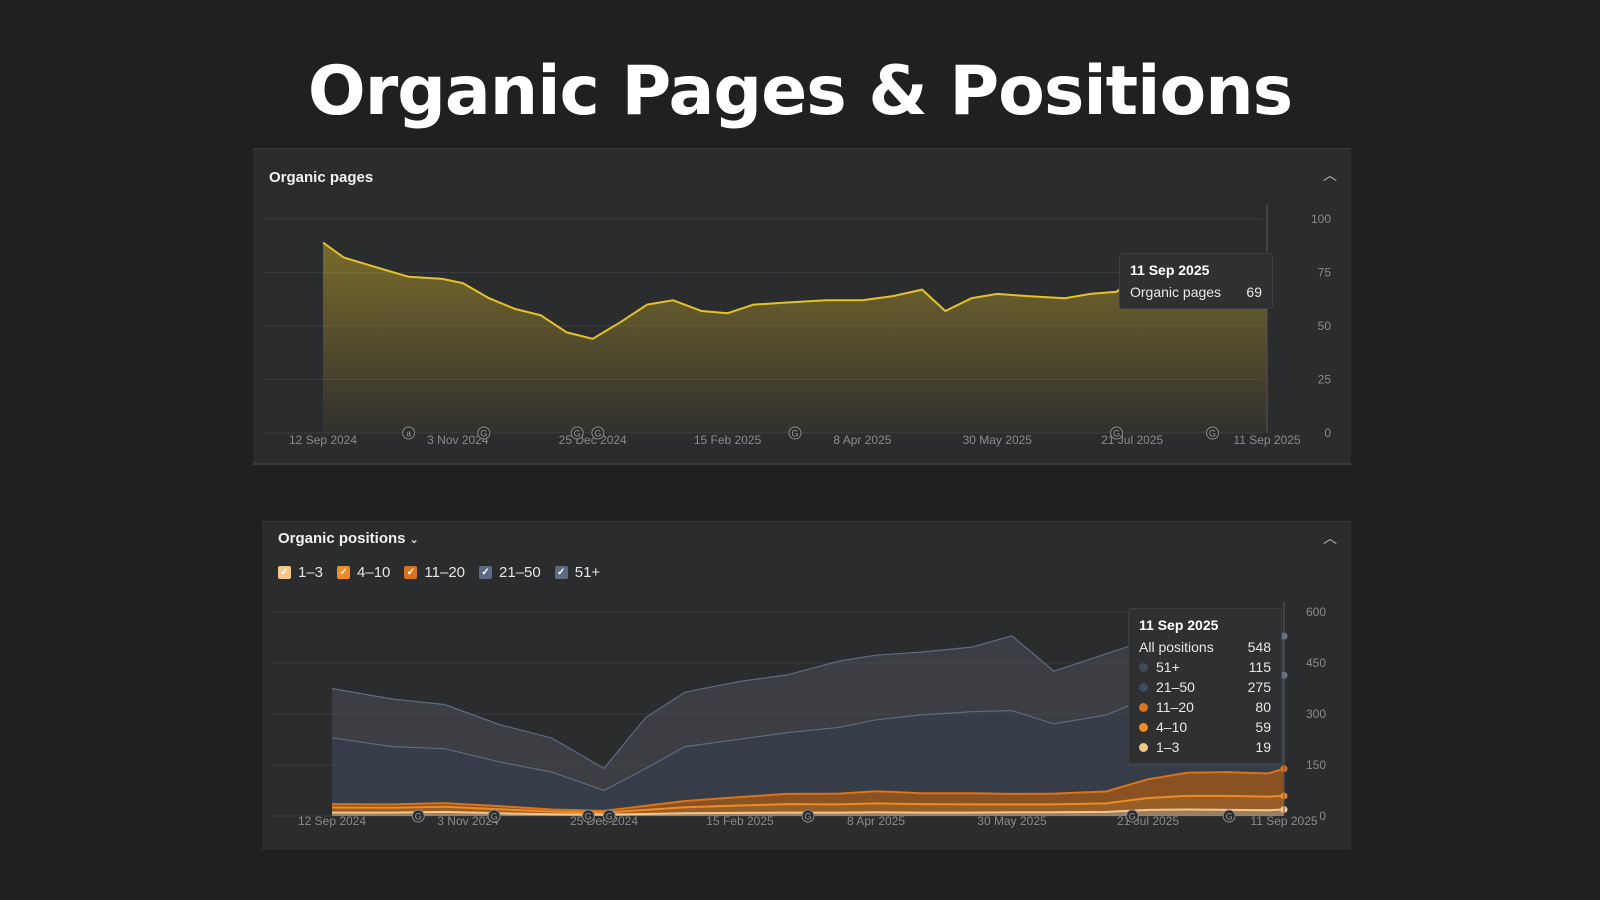 This screenshot has height=900, width=1600. What do you see at coordinates (740, 821) in the screenshot?
I see `x-tick-label: 15 Feb 2025` at bounding box center [740, 821].